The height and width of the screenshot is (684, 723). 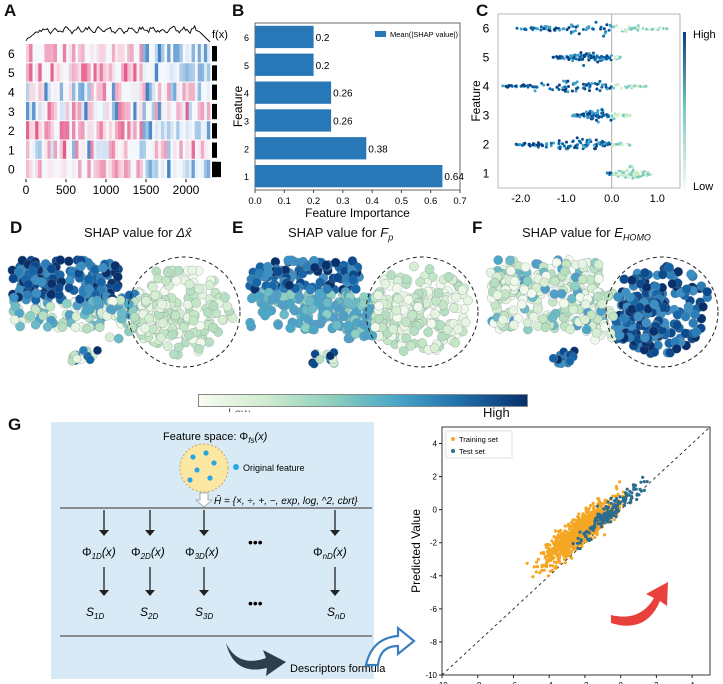 What do you see at coordinates (459, 201) in the screenshot?
I see `x-tick-label: 0.7` at bounding box center [459, 201].